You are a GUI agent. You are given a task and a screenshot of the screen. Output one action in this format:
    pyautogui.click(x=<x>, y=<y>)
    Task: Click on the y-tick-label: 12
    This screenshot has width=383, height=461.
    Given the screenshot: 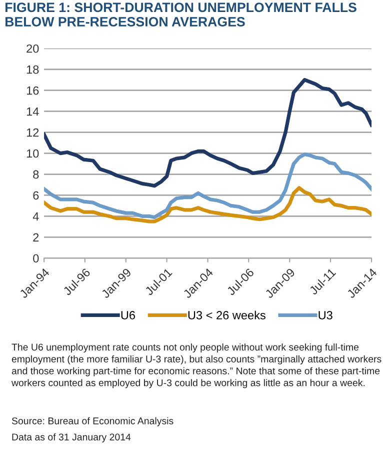 What is the action you would take?
    pyautogui.click(x=32, y=132)
    